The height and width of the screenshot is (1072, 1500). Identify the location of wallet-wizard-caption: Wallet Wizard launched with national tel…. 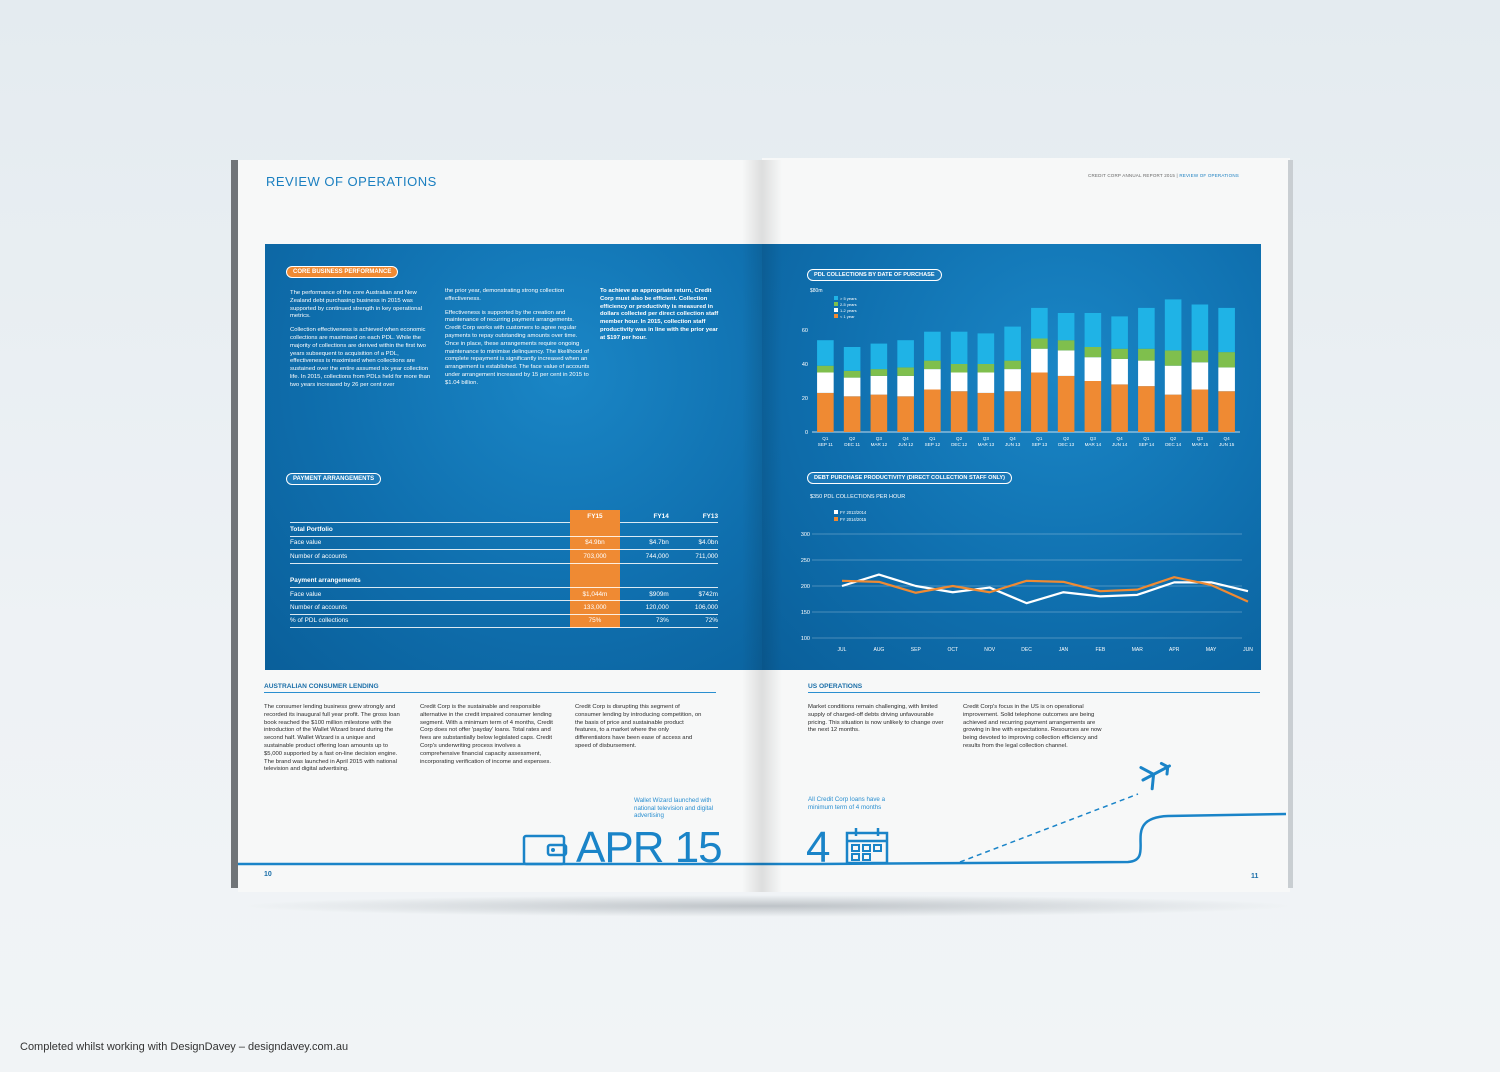
(674, 808).